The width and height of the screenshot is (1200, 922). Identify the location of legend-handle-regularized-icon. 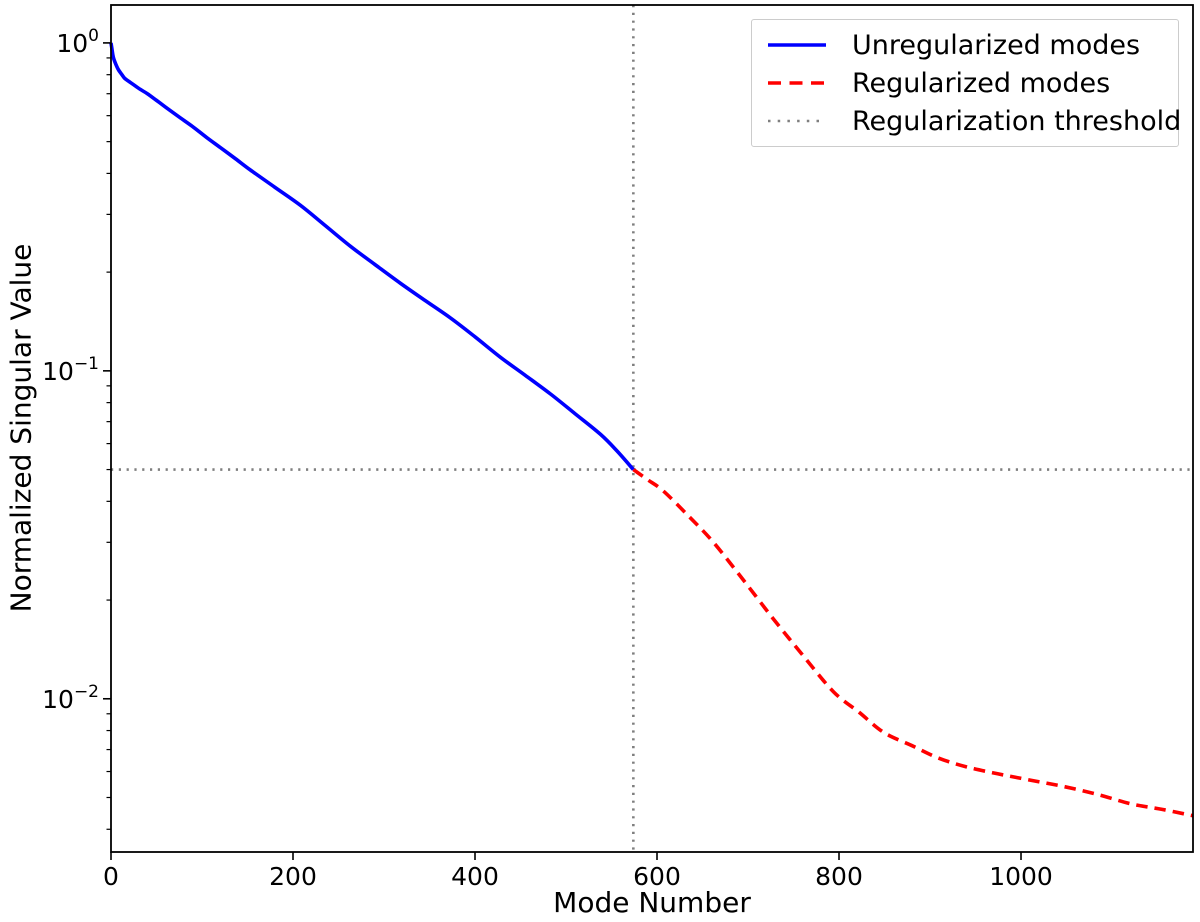
(797, 83).